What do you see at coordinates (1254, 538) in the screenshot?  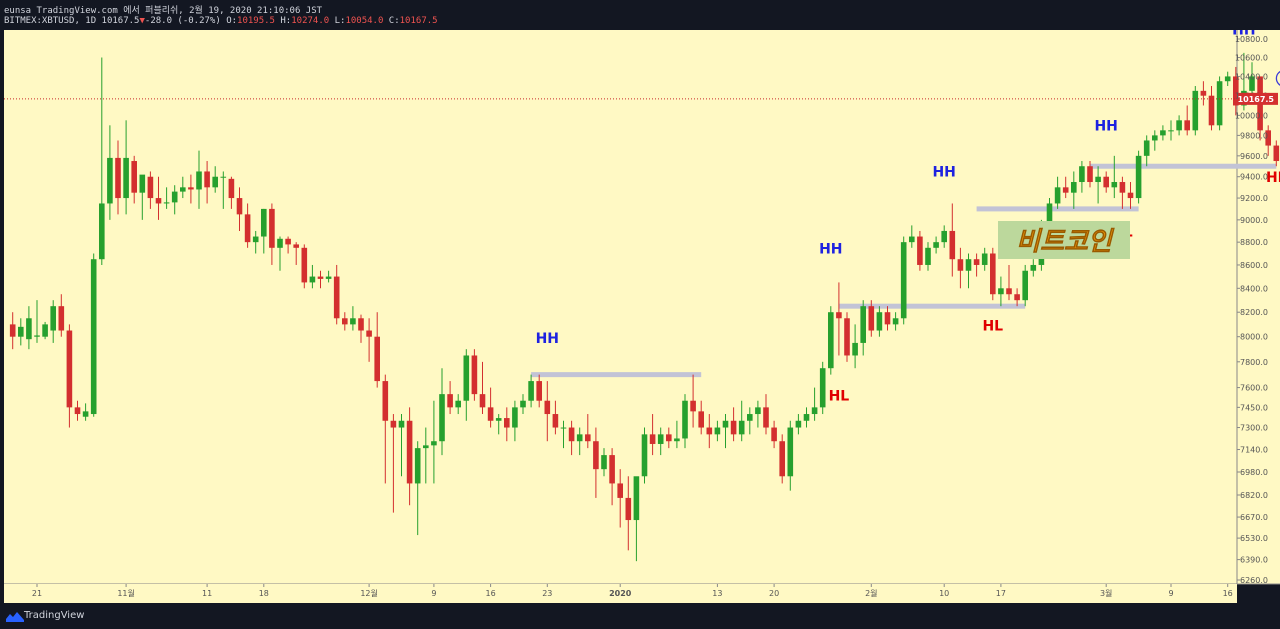 I see `y-tick-label: 6530.0` at bounding box center [1254, 538].